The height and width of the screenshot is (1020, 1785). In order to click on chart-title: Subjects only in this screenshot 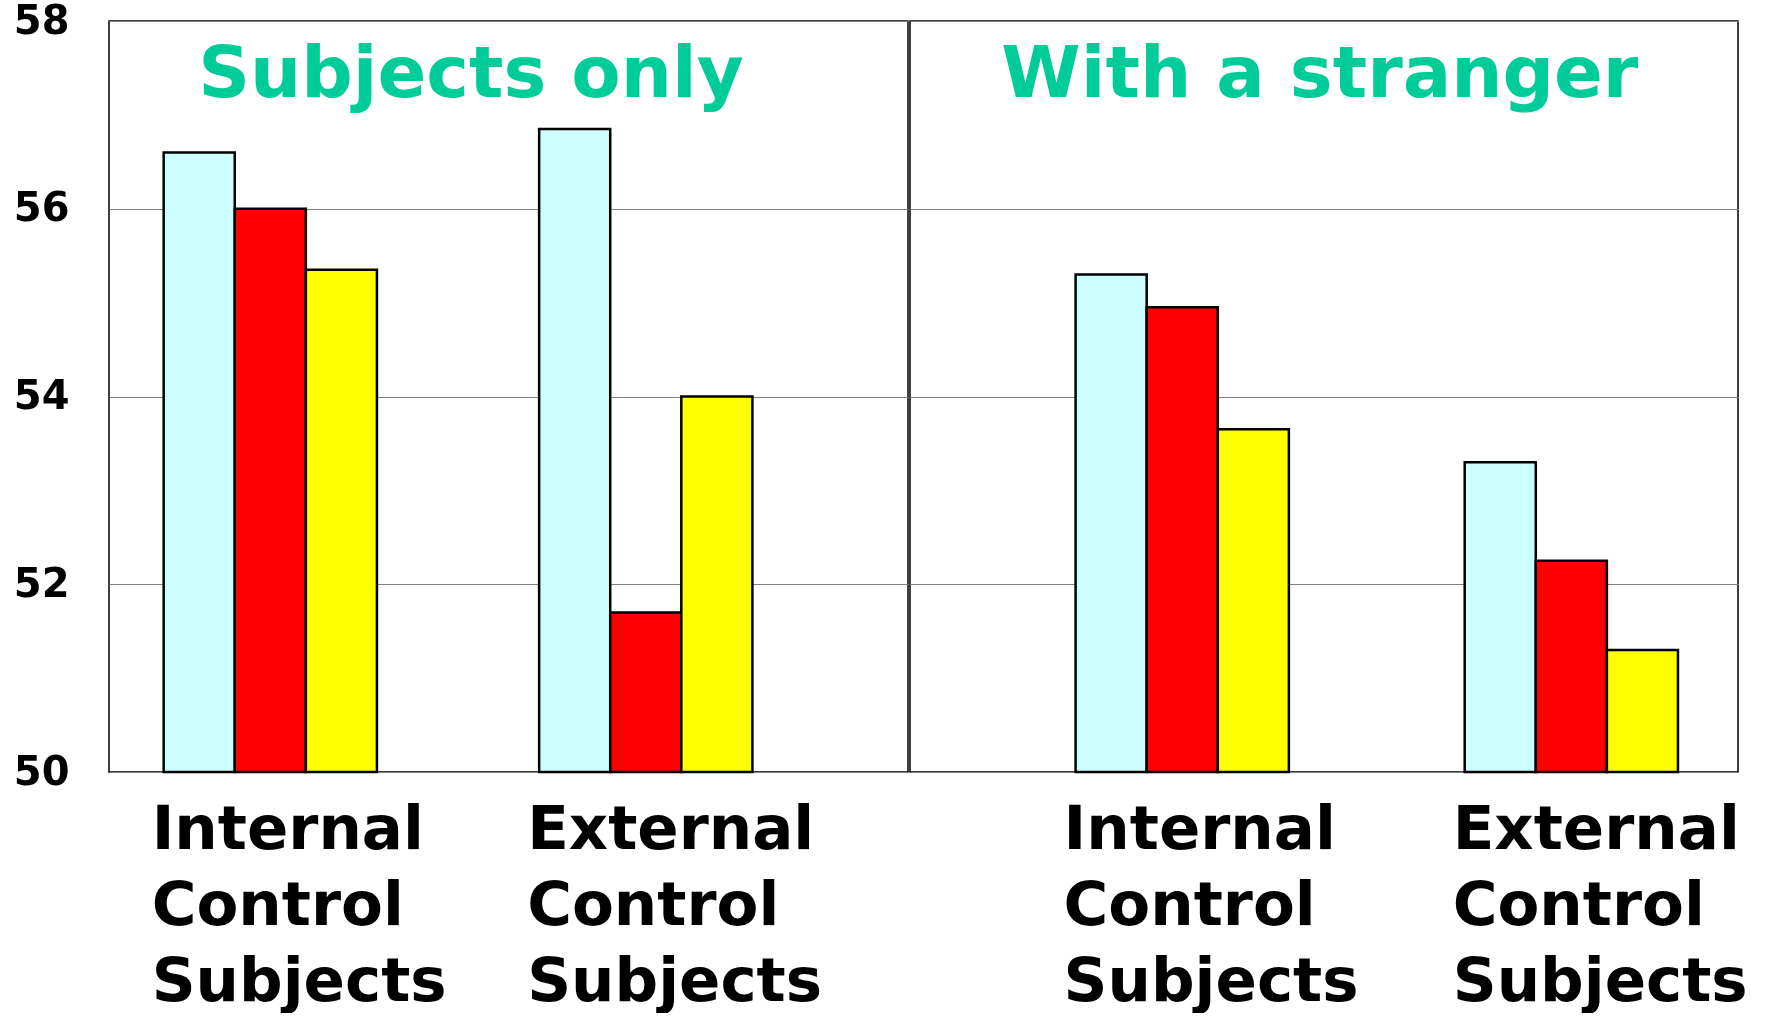, I will do `click(471, 72)`.